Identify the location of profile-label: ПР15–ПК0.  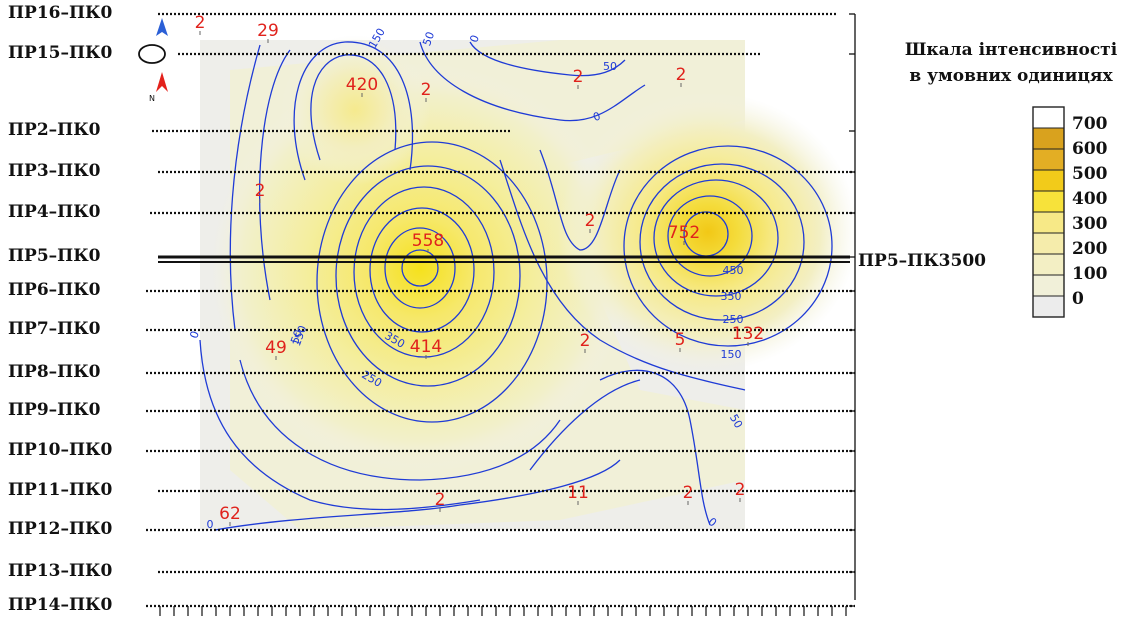
(60, 53).